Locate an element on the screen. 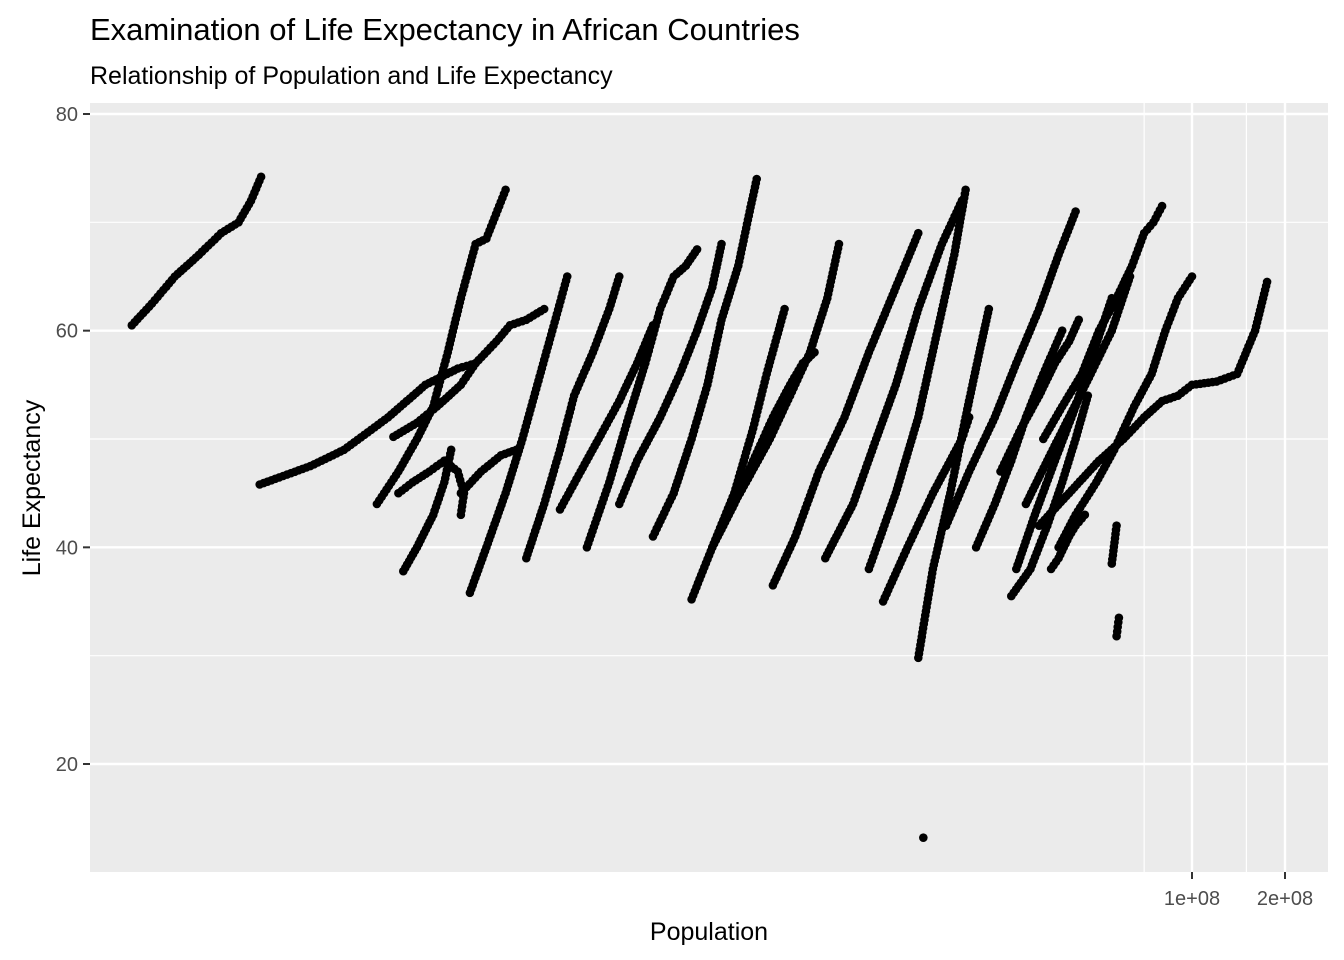 The width and height of the screenshot is (1344, 960). y-tick-label: 80 is located at coordinates (67, 115).